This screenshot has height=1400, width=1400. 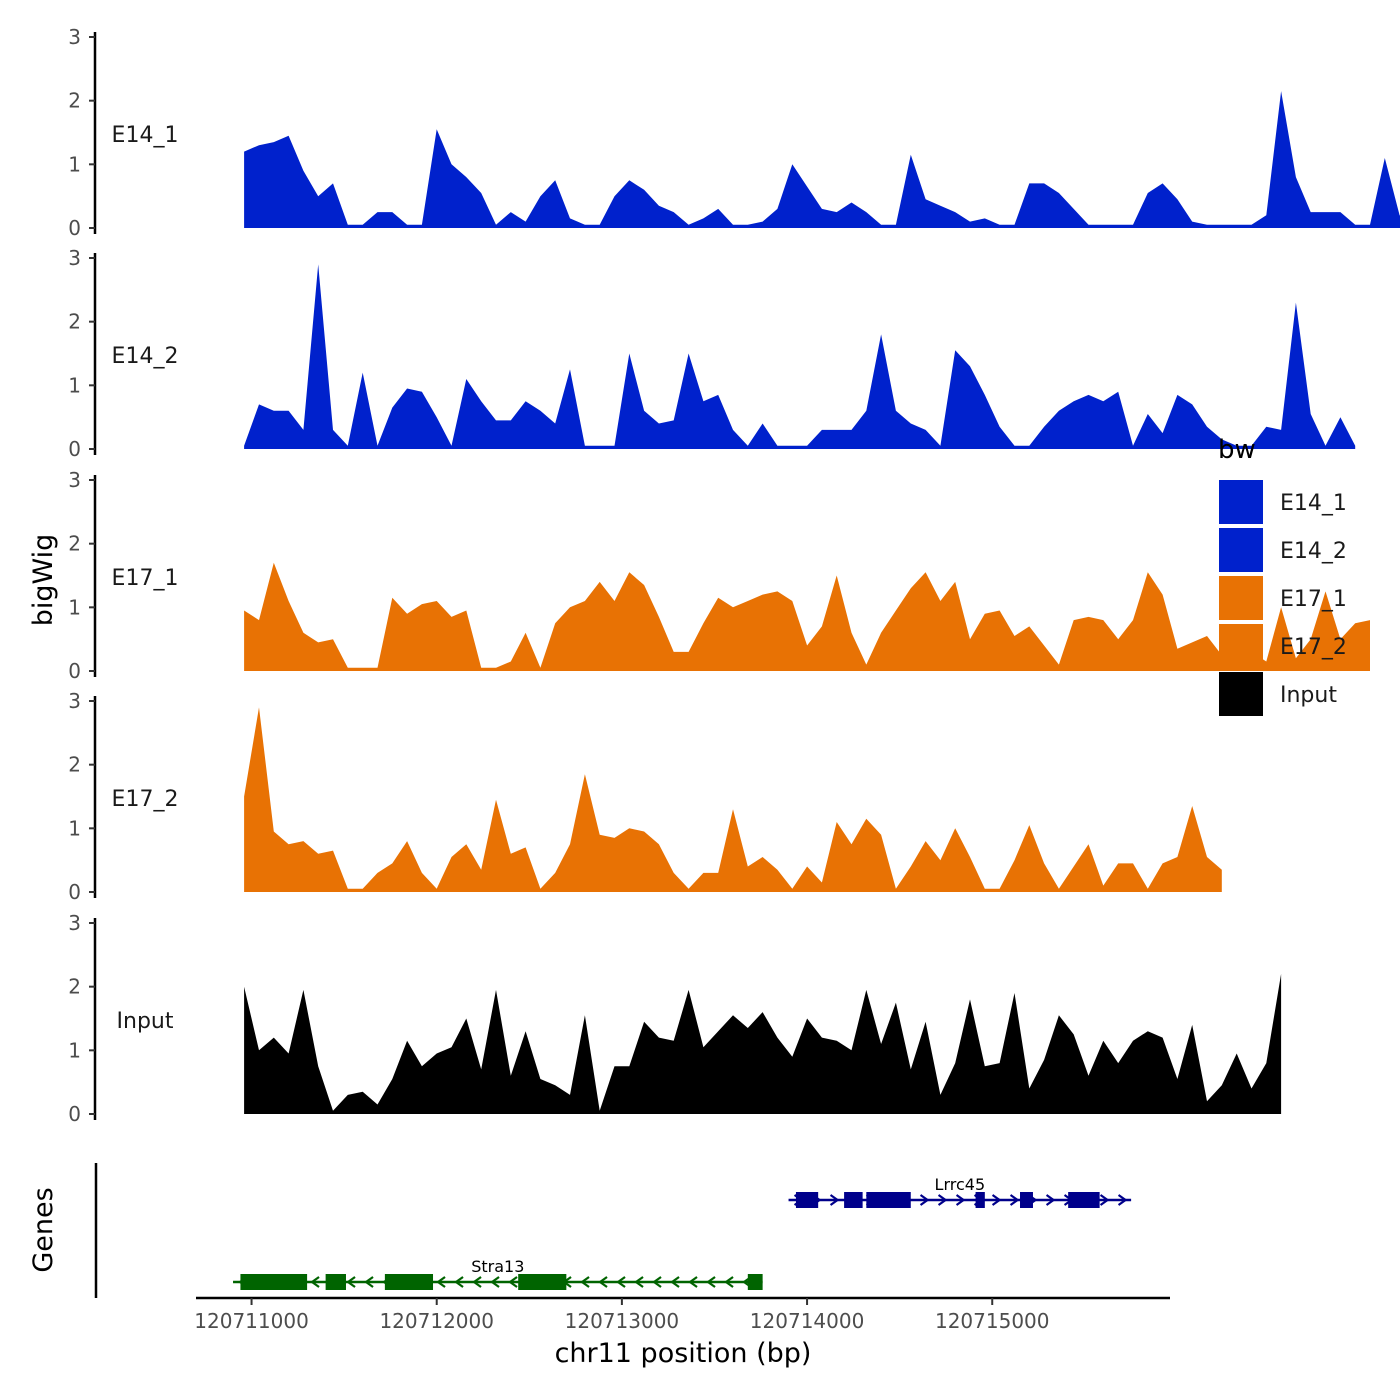 I want to click on legend-label: E14_2, so click(x=1313, y=551).